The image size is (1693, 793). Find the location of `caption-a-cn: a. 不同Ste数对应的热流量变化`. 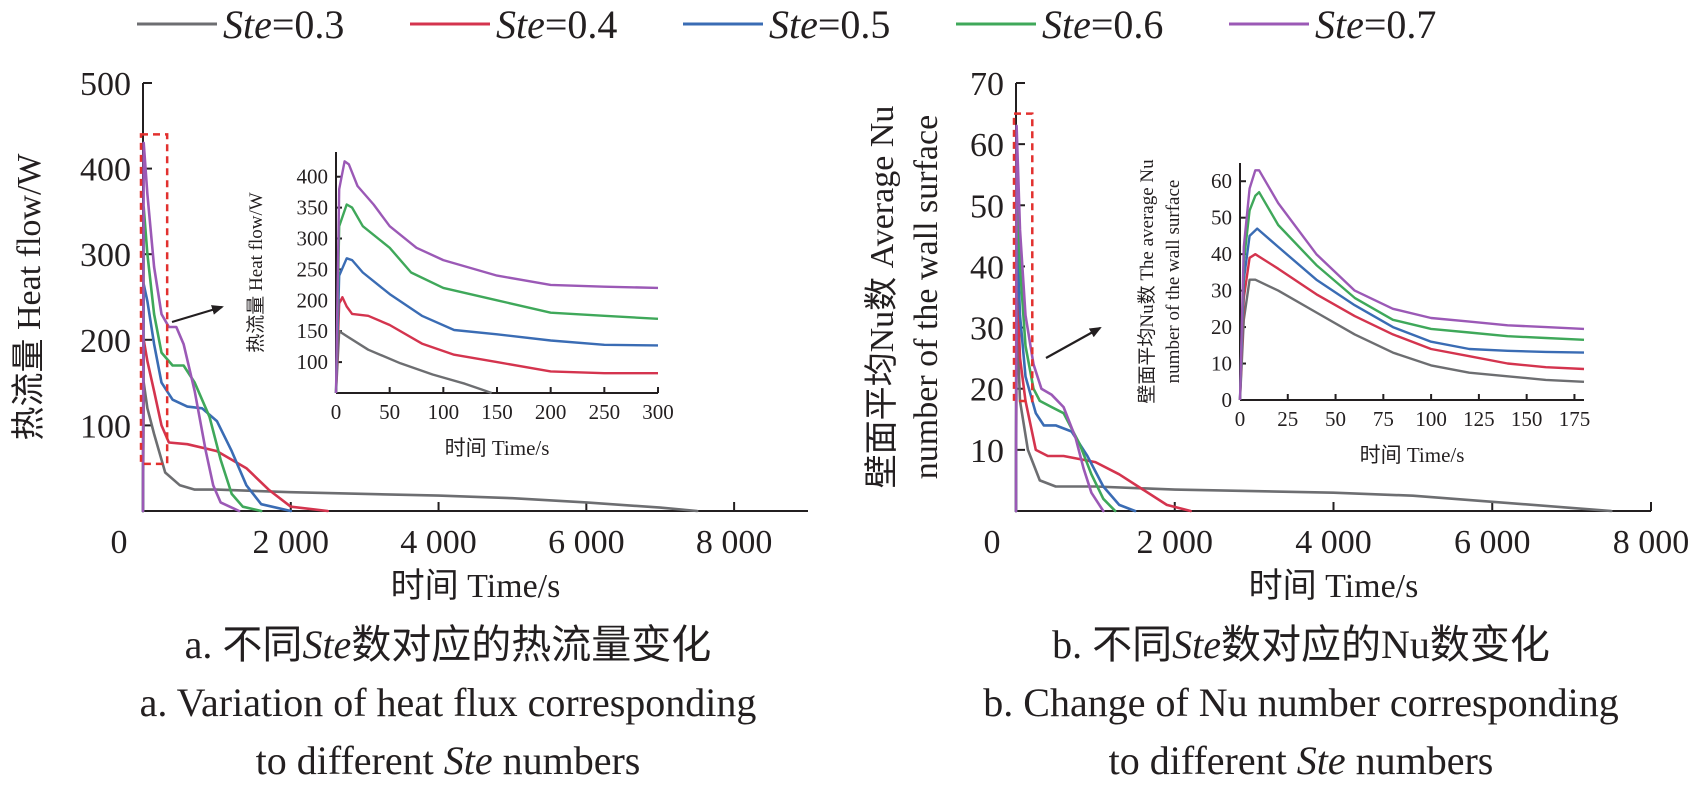

caption-a-cn: a. 不同Ste数对应的热流量变化 is located at coordinates (448, 644).